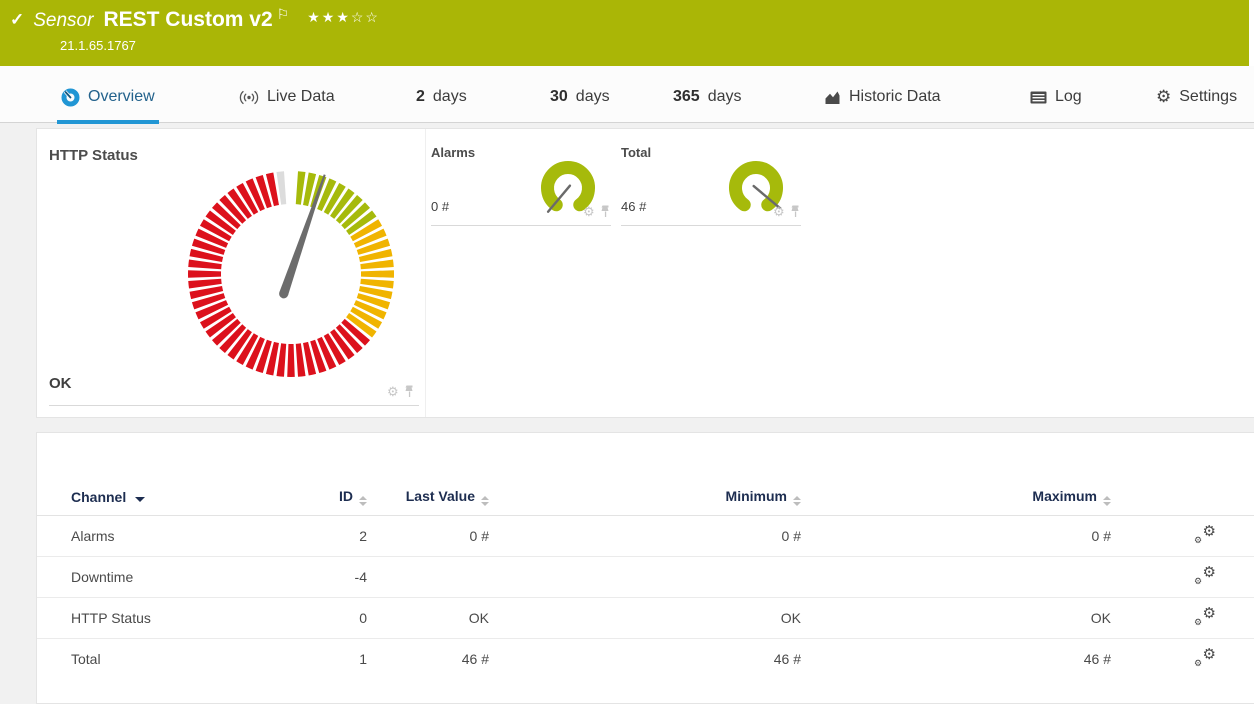 Image resolution: width=1254 pixels, height=704 pixels. Describe the element at coordinates (401, 391) in the screenshot. I see `http-panel-toolbar: ⚙` at that location.